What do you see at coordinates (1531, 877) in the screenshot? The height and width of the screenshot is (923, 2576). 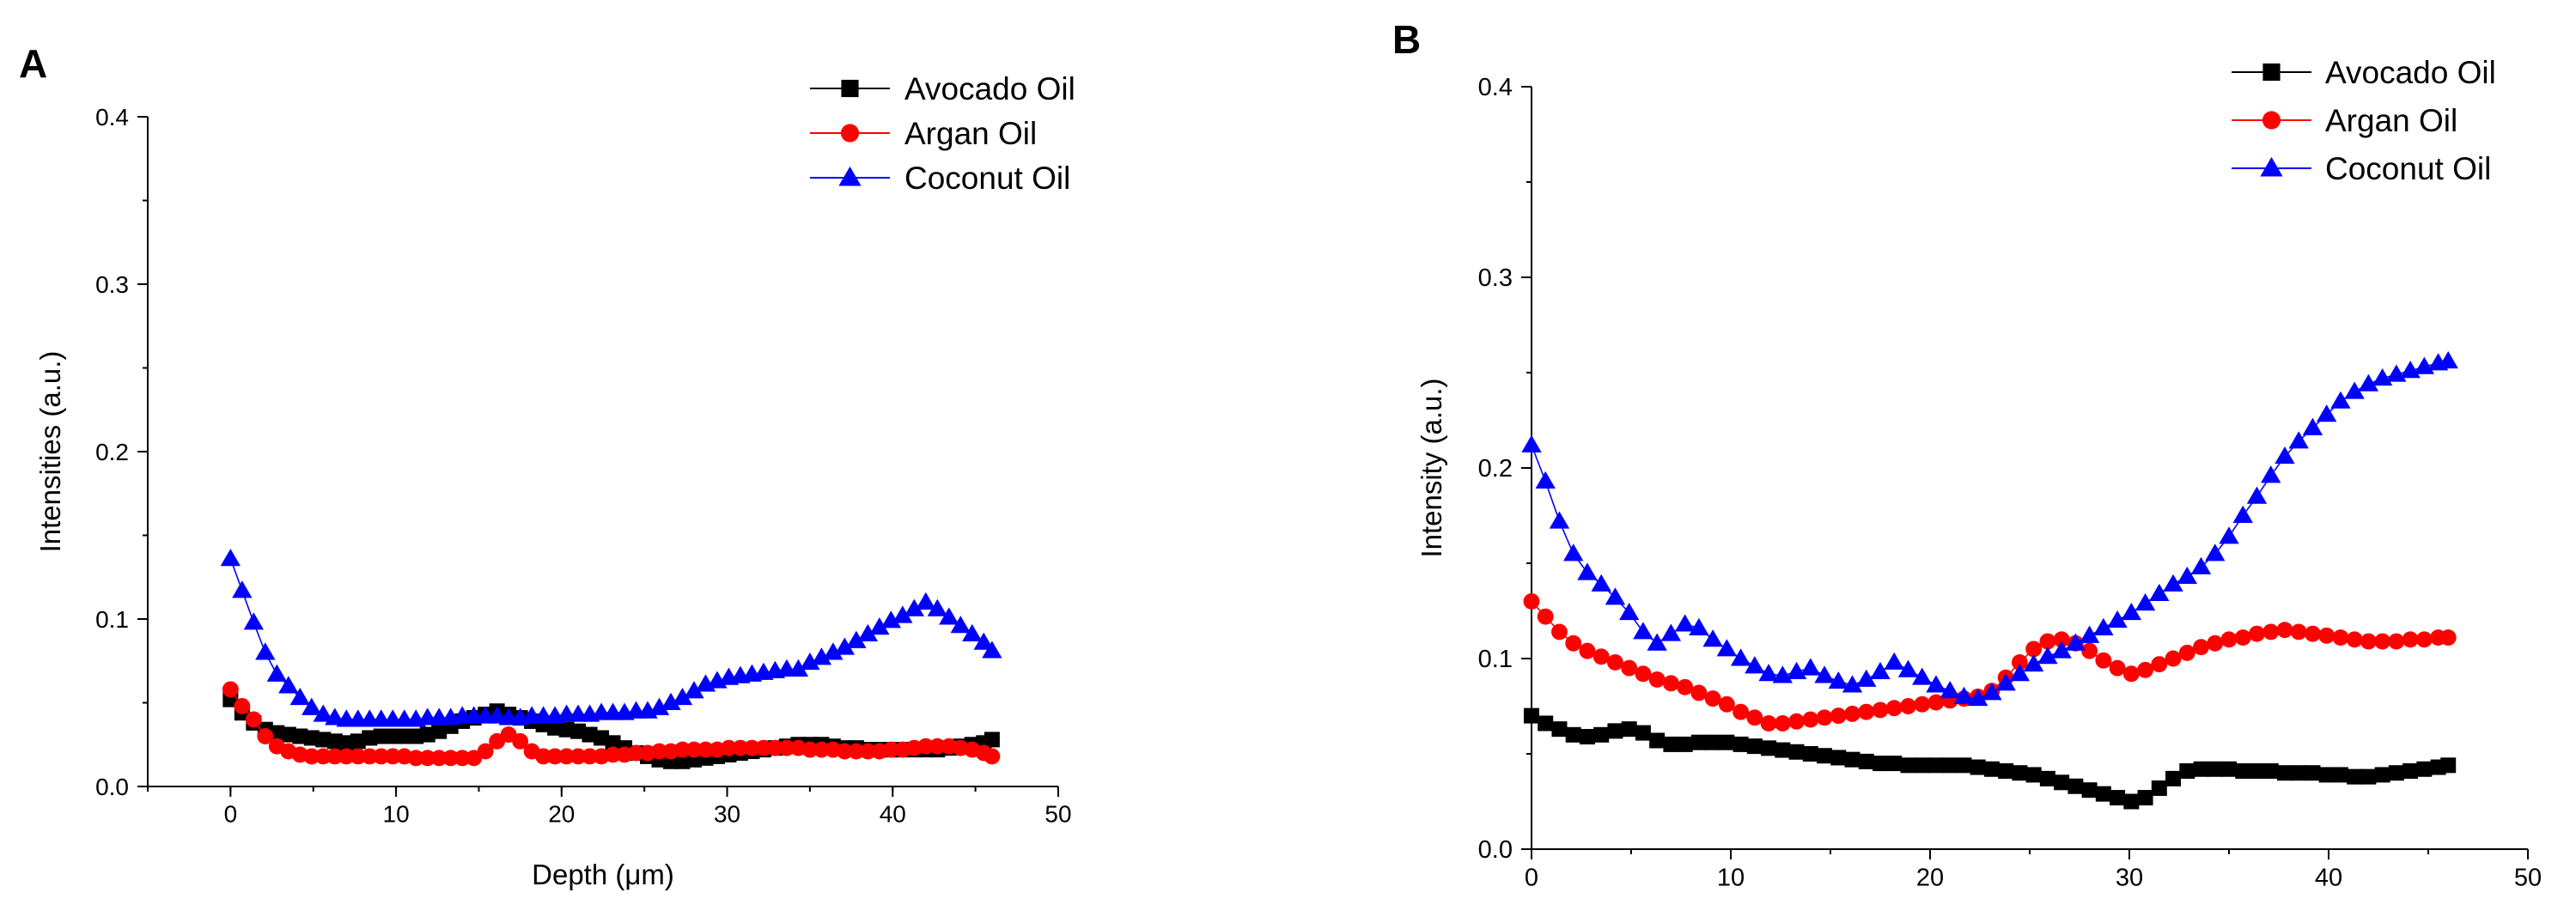 I see `x-tick-label: 0` at bounding box center [1531, 877].